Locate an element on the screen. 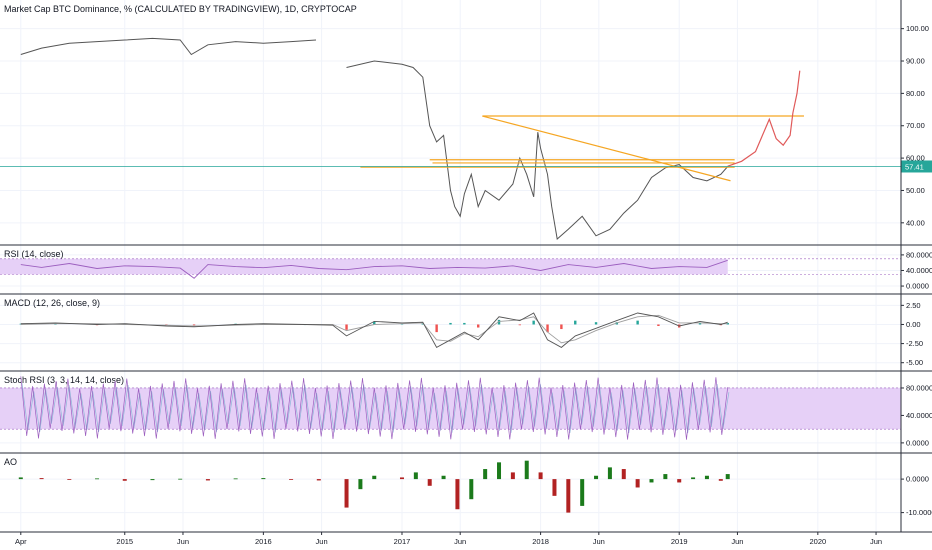 The height and width of the screenshot is (550, 932). last-value-label: 57.41 is located at coordinates (914, 166).